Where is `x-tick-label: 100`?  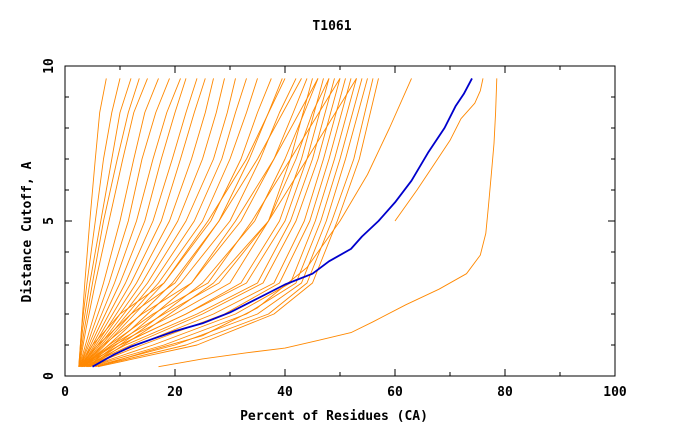 x-tick-label: 100 is located at coordinates (615, 392).